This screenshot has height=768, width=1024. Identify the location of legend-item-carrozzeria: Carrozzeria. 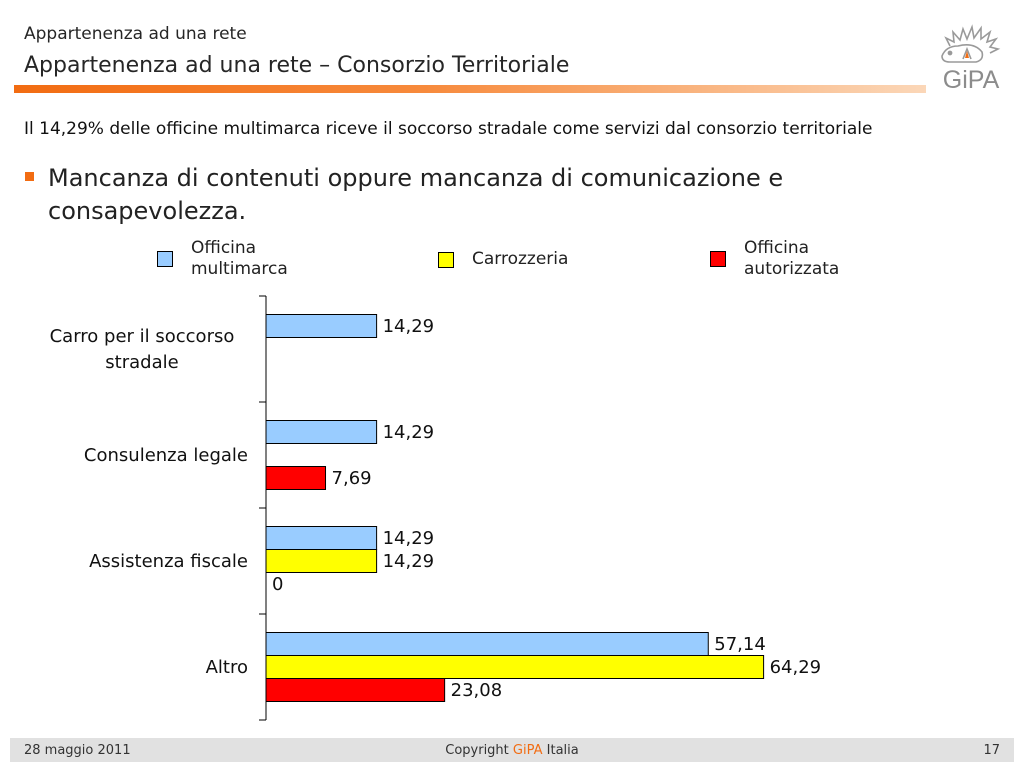
(520, 259).